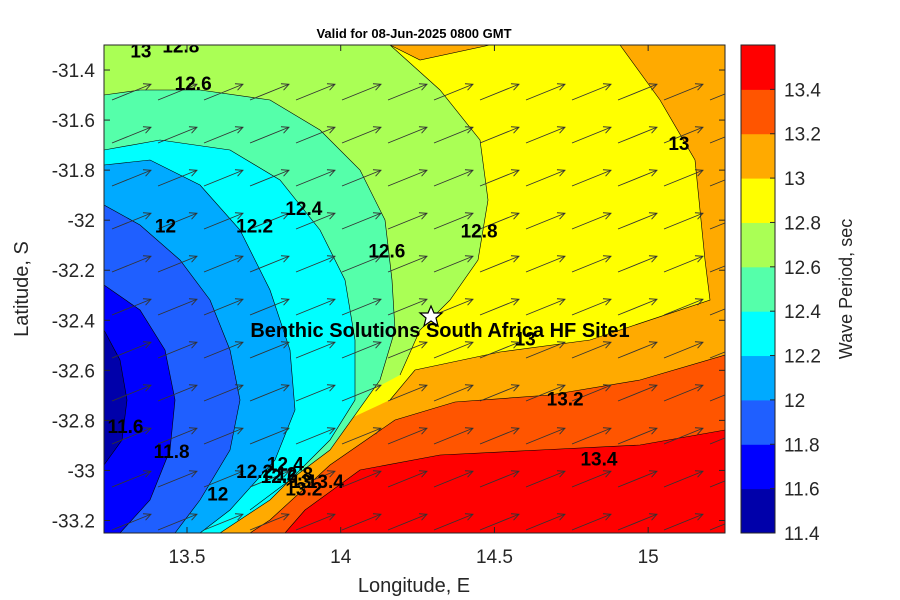  I want to click on colorbar-tick-label: 12.6, so click(802, 268).